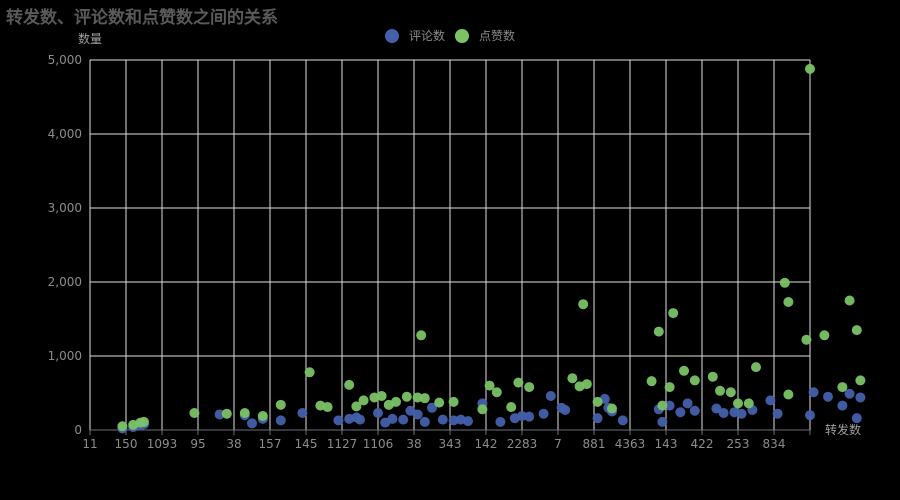 This screenshot has height=500, width=900. What do you see at coordinates (450, 35) in the screenshot?
I see `legend: 评论数 点赞数` at bounding box center [450, 35].